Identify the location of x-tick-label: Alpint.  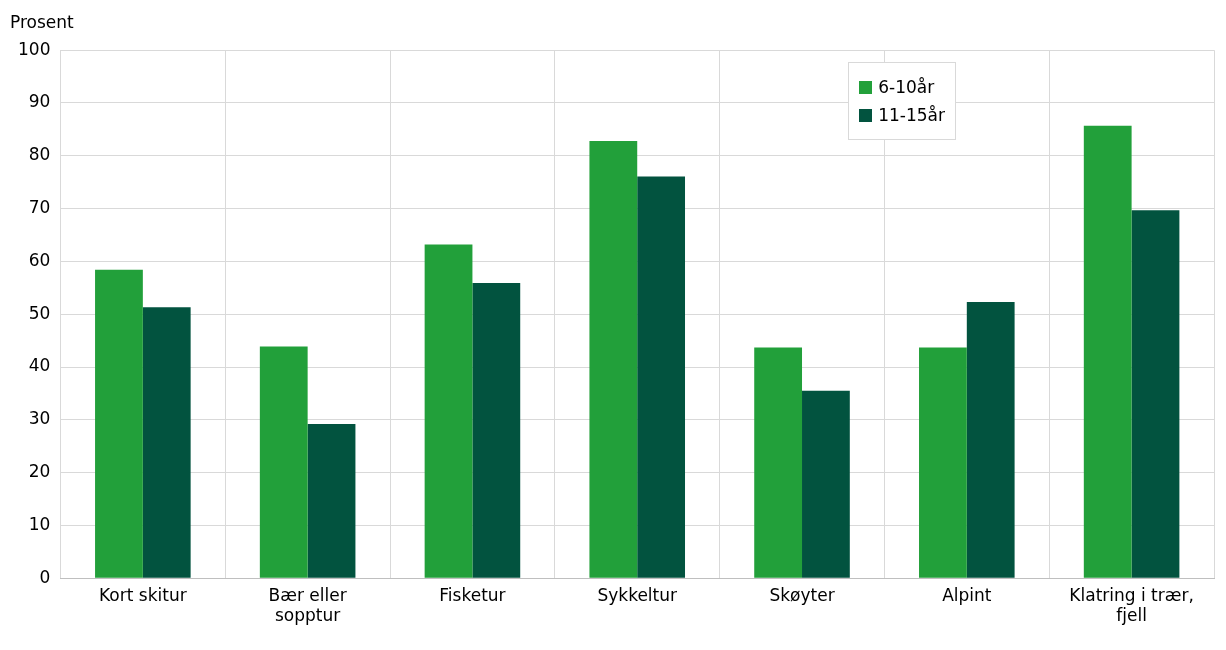
(967, 594).